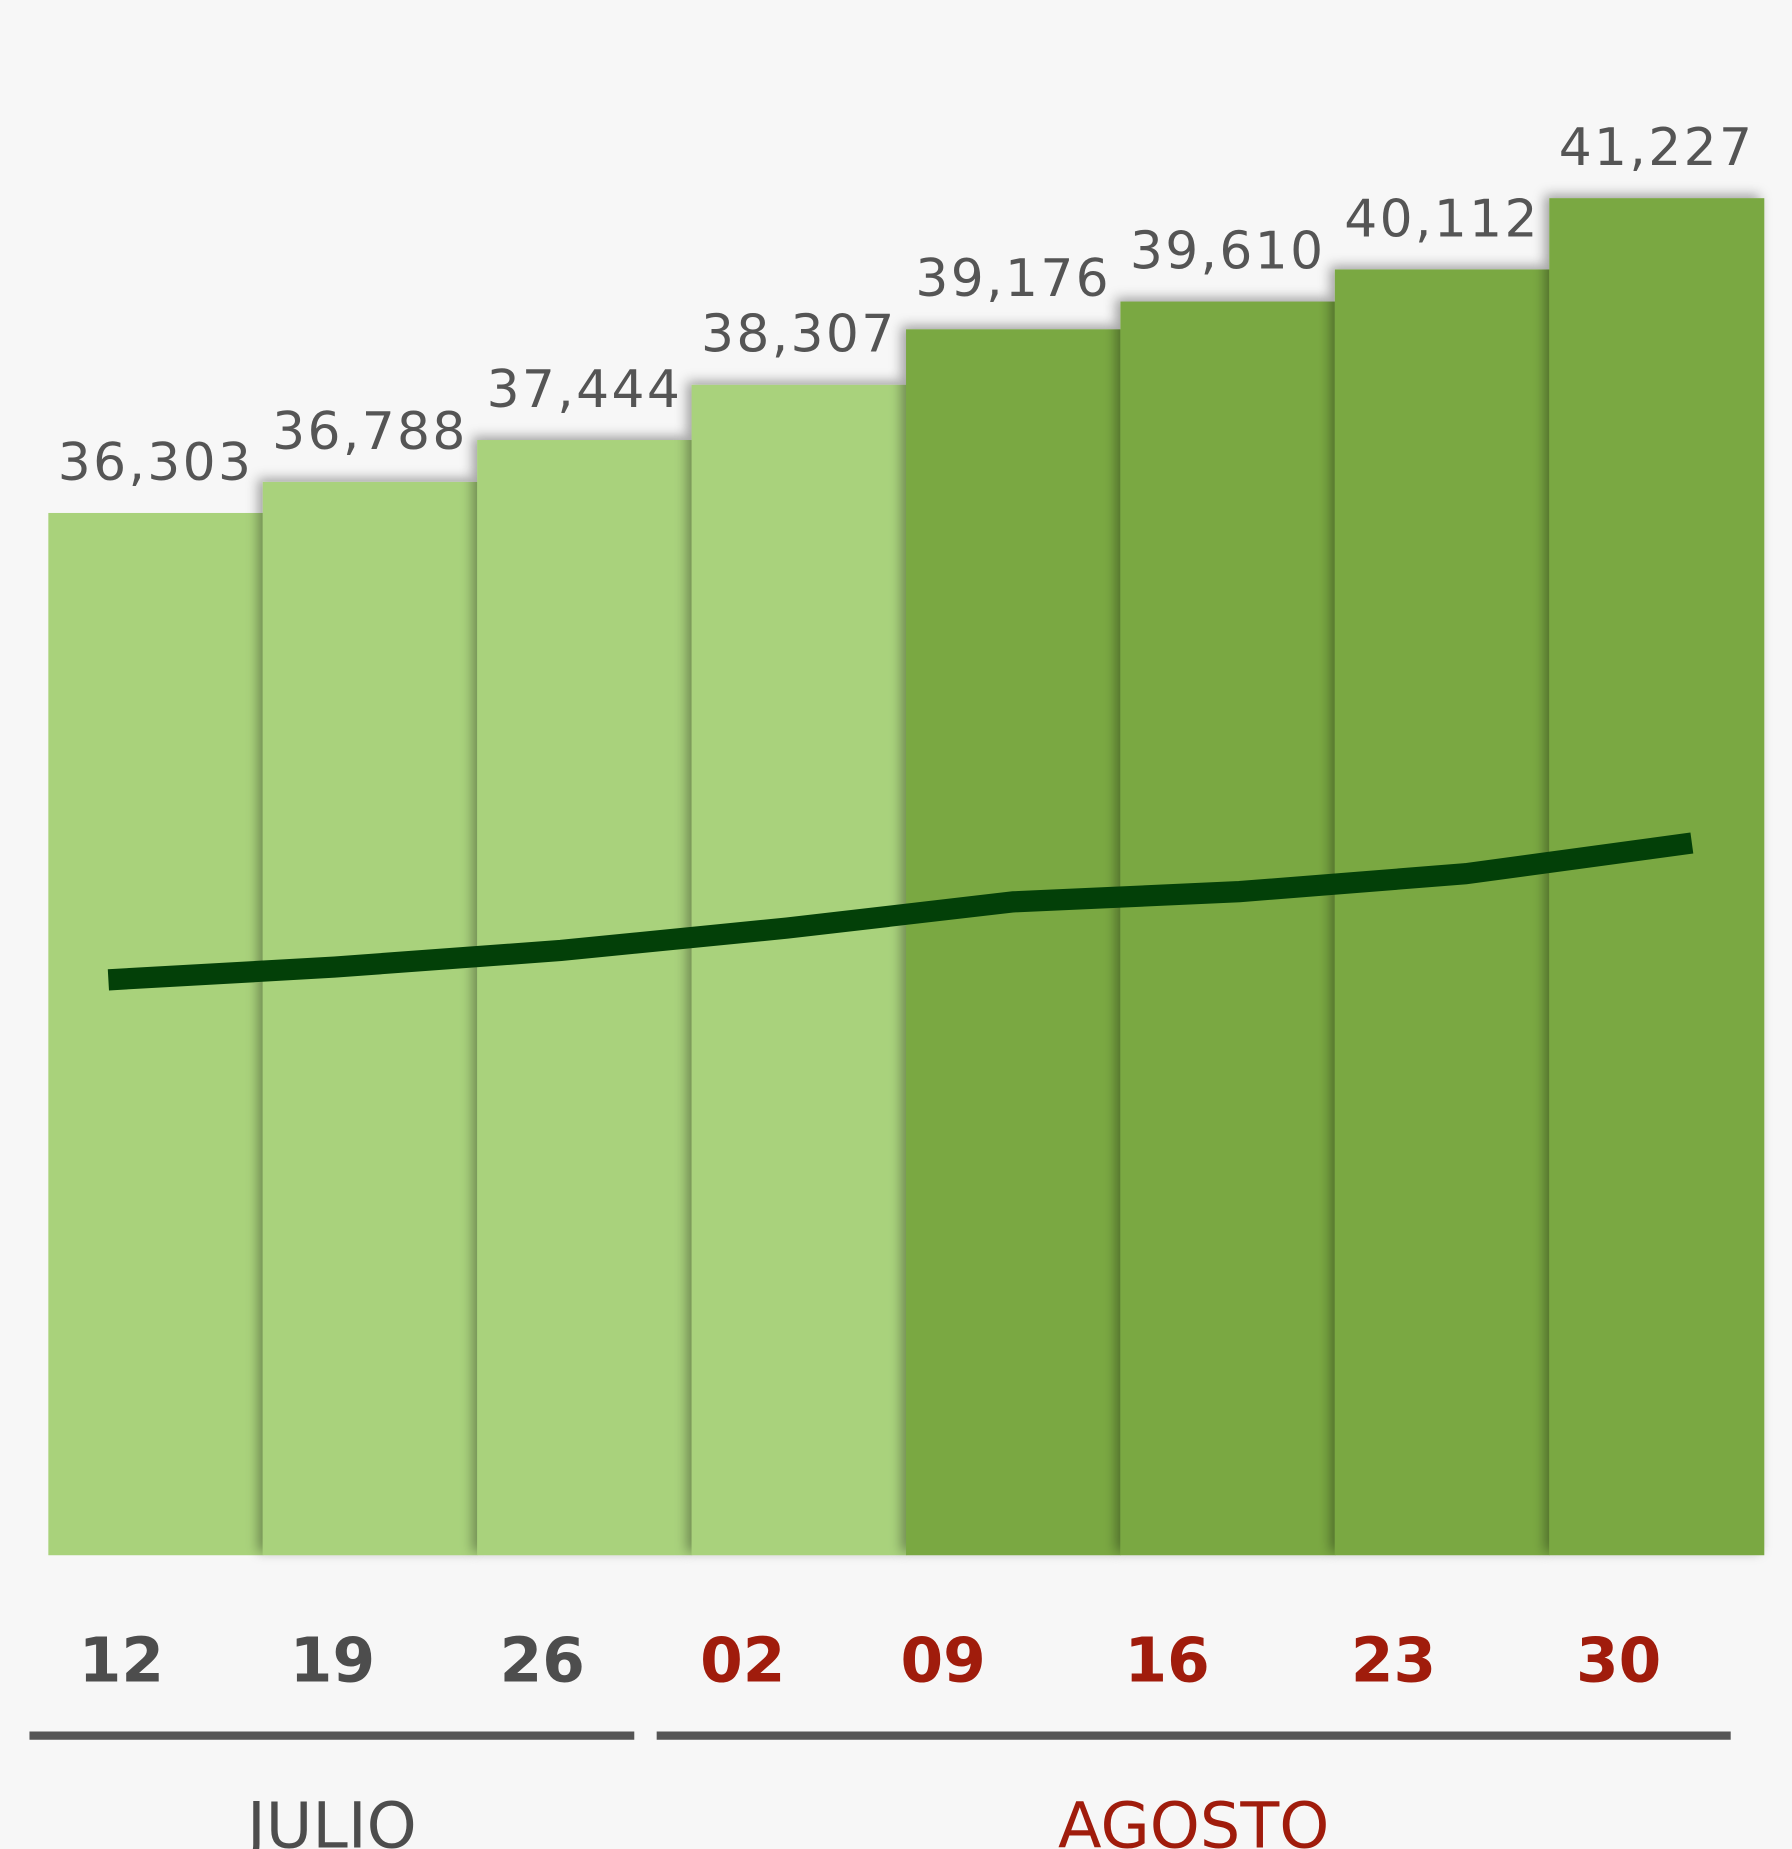 This screenshot has width=1792, height=1849. What do you see at coordinates (156, 463) in the screenshot?
I see `value-label: 36,303` at bounding box center [156, 463].